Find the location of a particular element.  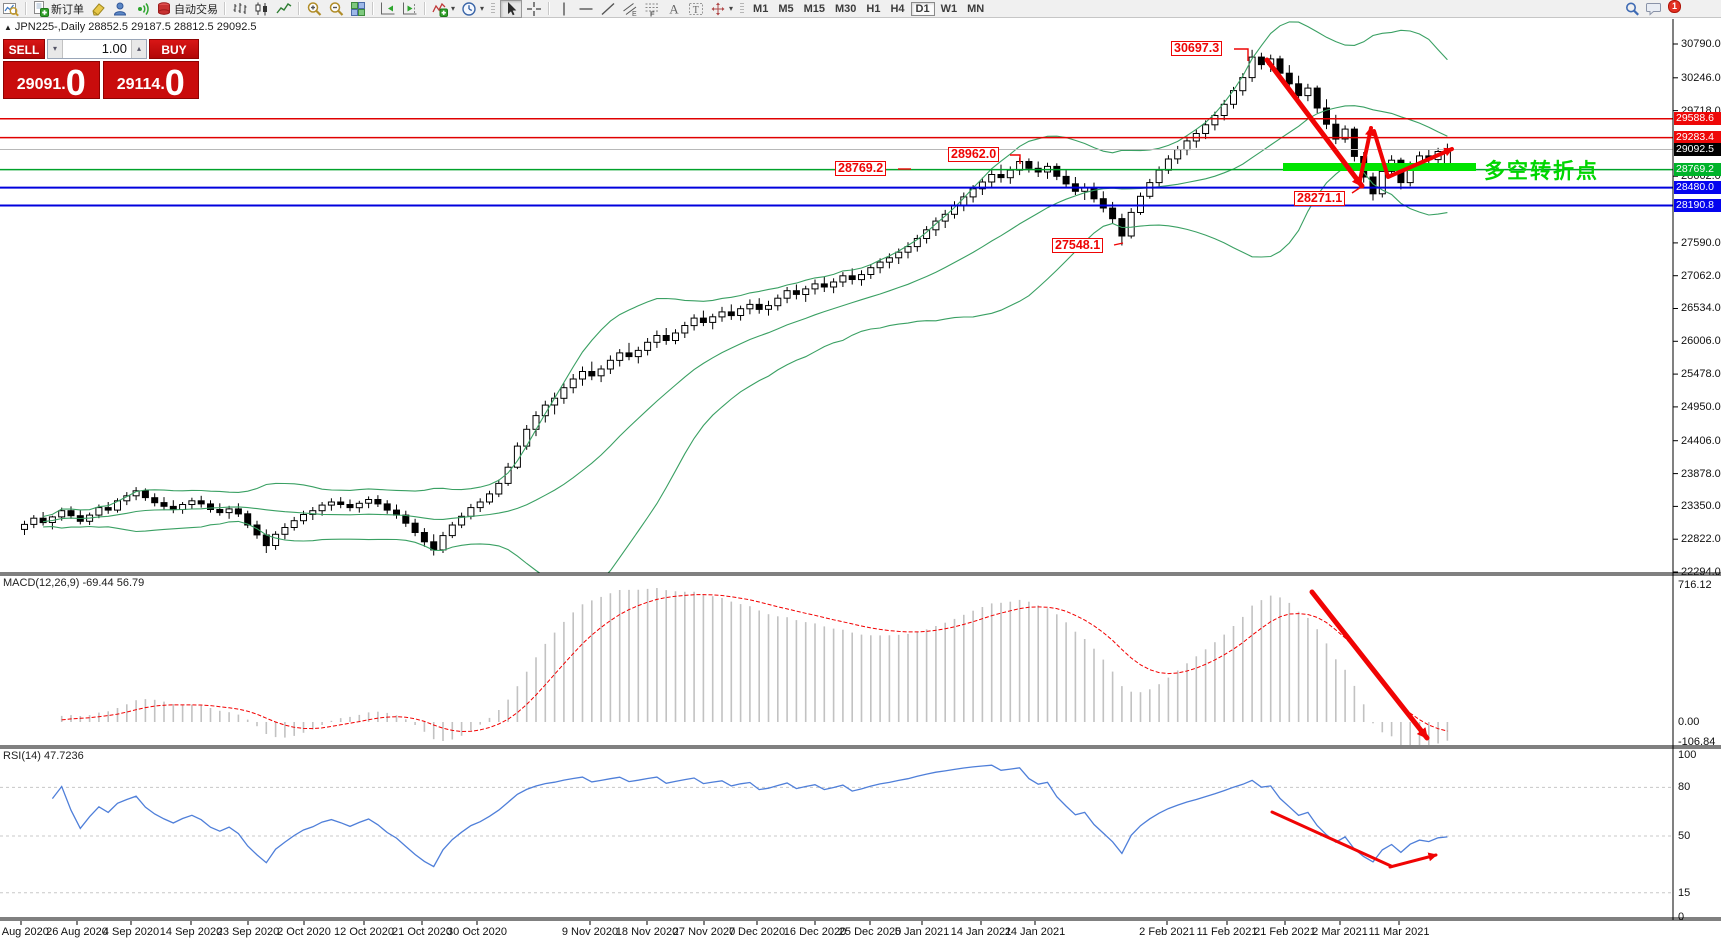

price-axis-tick-label: 24950.0 is located at coordinates (1701, 407).